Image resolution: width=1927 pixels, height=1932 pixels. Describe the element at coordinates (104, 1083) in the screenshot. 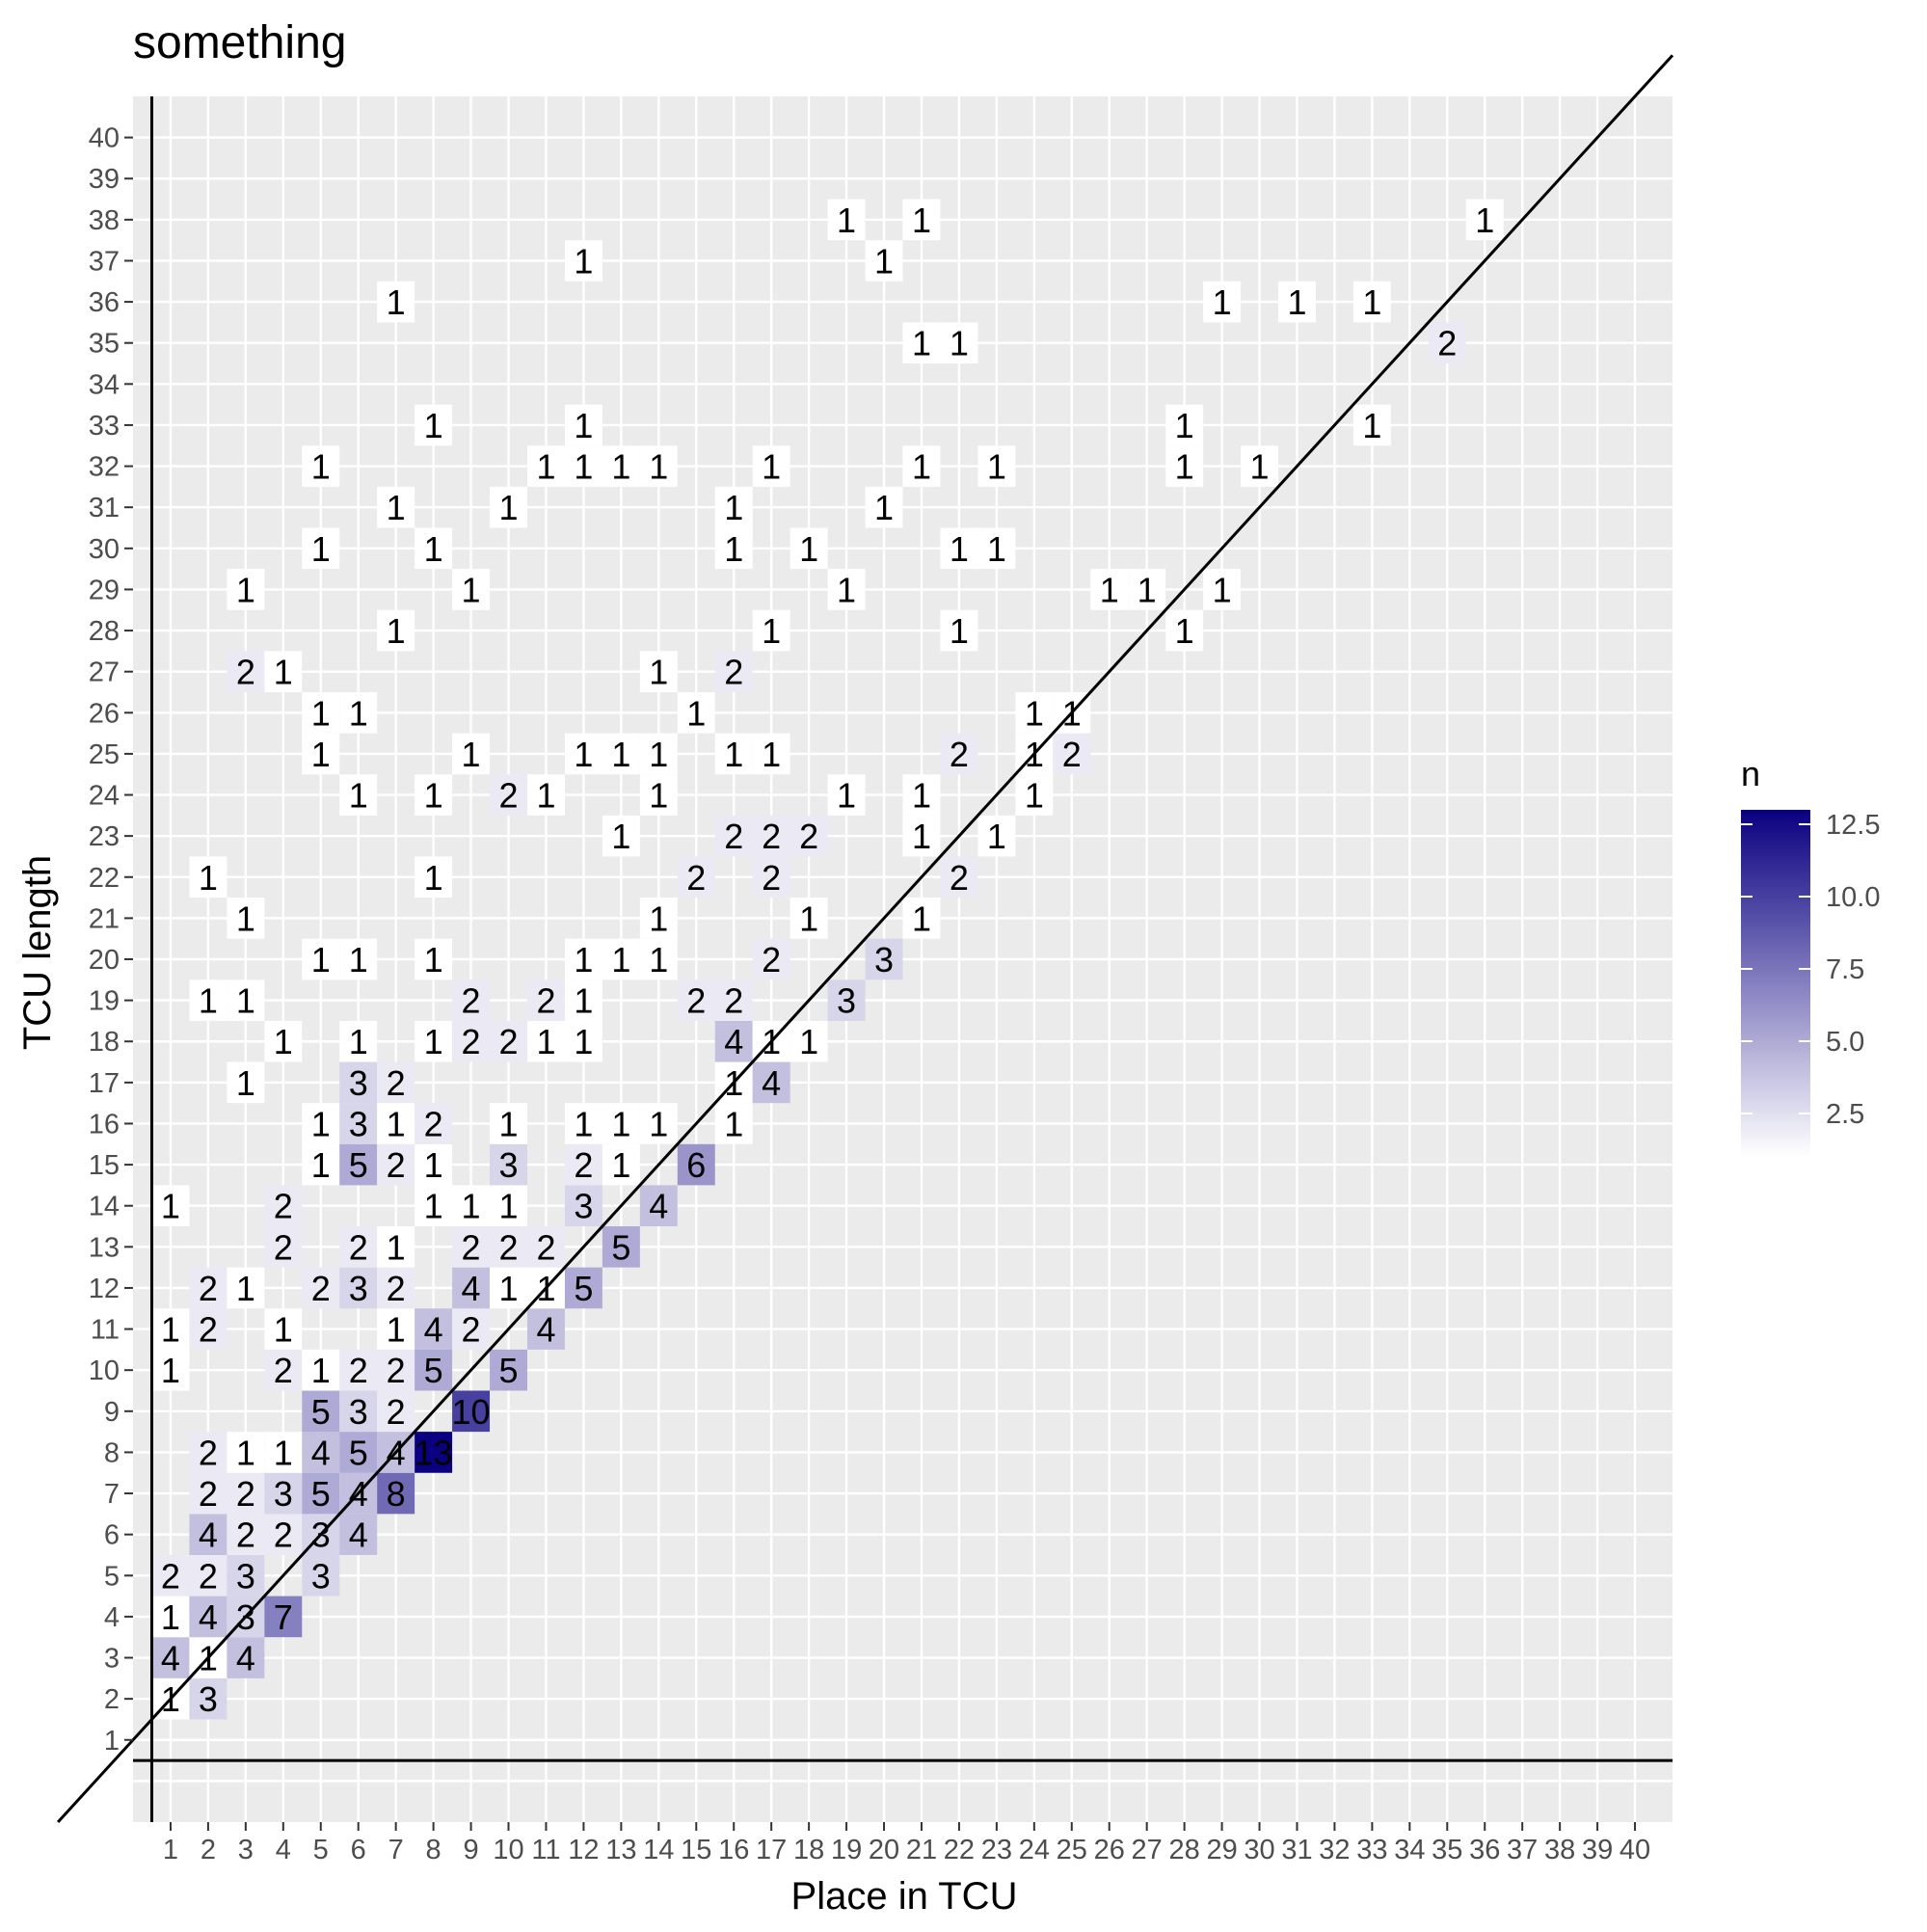

I see `y-tick-label: 17` at that location.